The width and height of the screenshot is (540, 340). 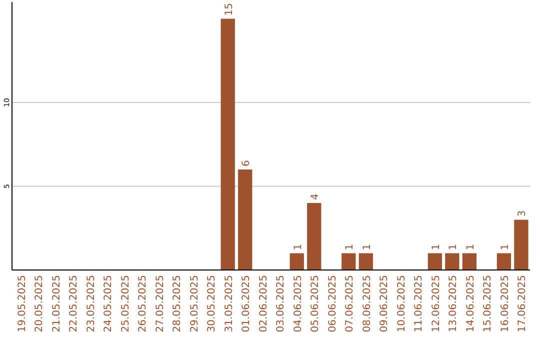 What do you see at coordinates (402, 303) in the screenshot?
I see `x-tick-label: 10.06.2025` at bounding box center [402, 303].